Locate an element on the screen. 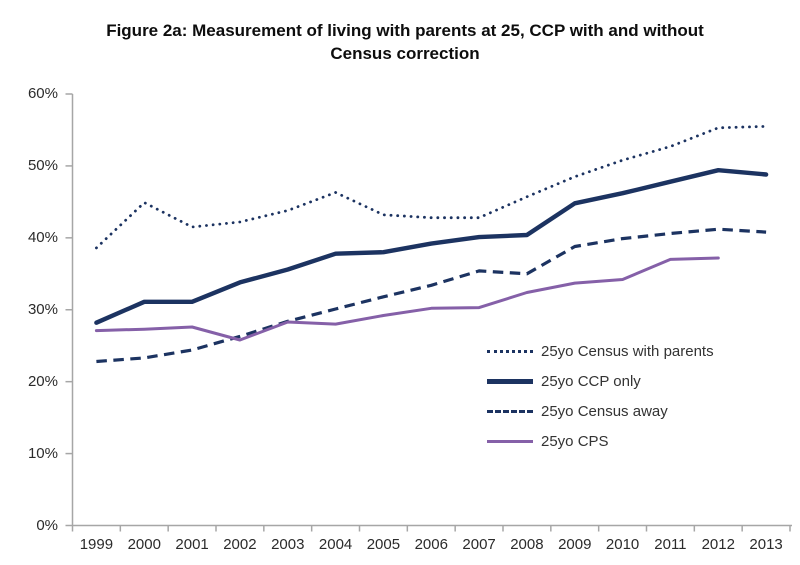 The image size is (800, 565). x-axis-label: 2009 is located at coordinates (575, 544).